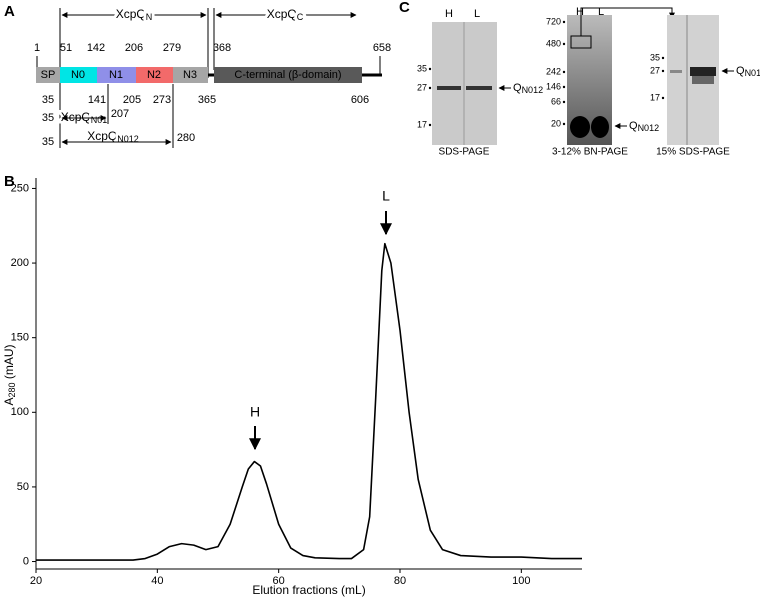 This screenshot has width=760, height=598. Describe the element at coordinates (48, 75) in the screenshot. I see `domain-label: SP` at that location.